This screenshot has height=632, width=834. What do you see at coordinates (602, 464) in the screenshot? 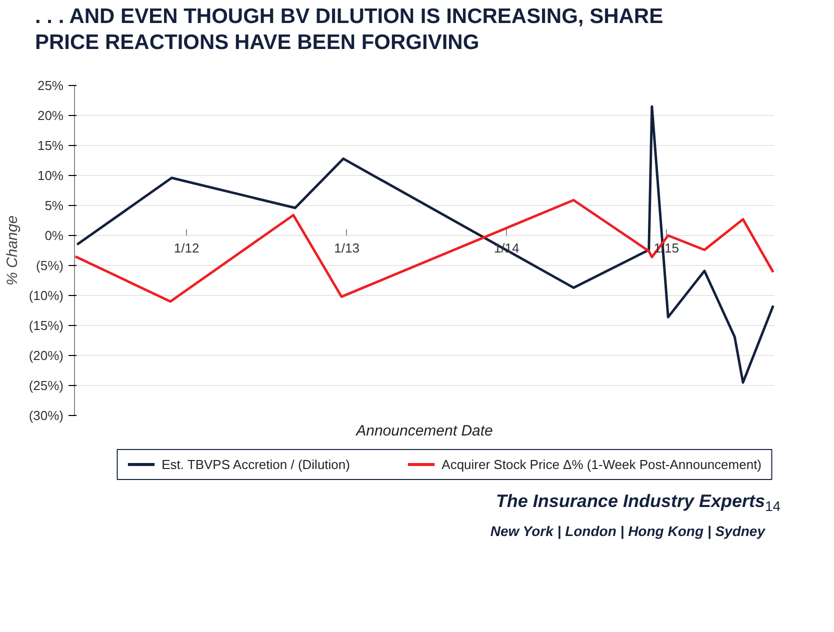
I see `legend-label: Acquirer Stock Price Δ% (1-Week Post-Announcement)` at bounding box center [602, 464].